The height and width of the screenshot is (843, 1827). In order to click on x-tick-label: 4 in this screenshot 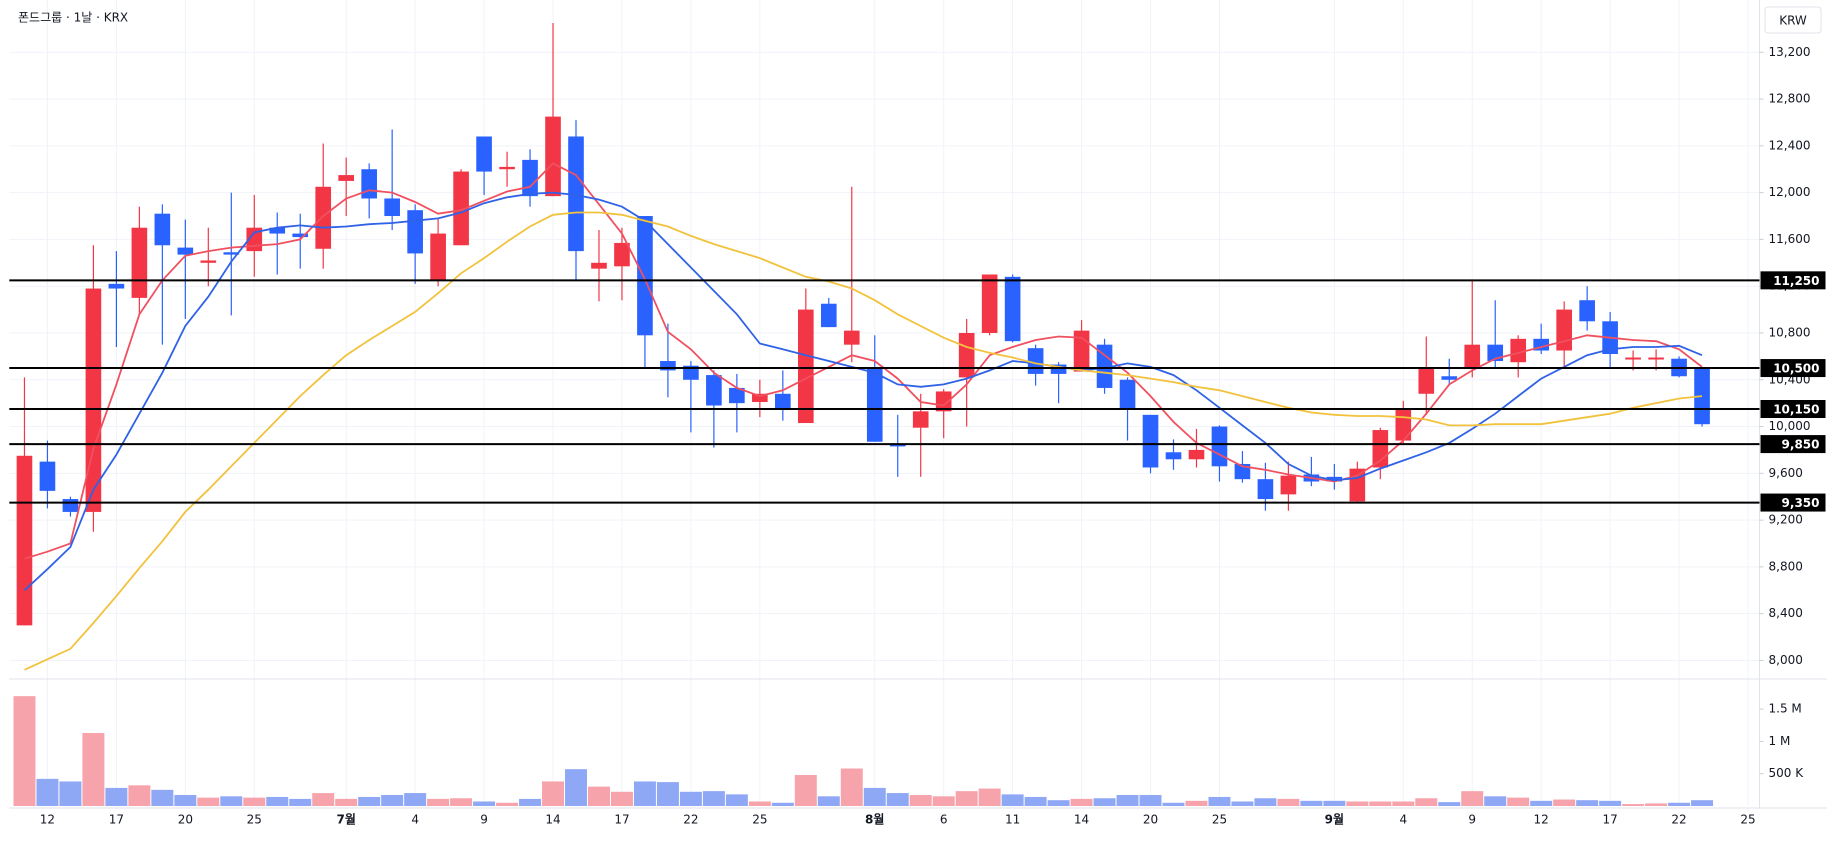, I will do `click(1403, 820)`.